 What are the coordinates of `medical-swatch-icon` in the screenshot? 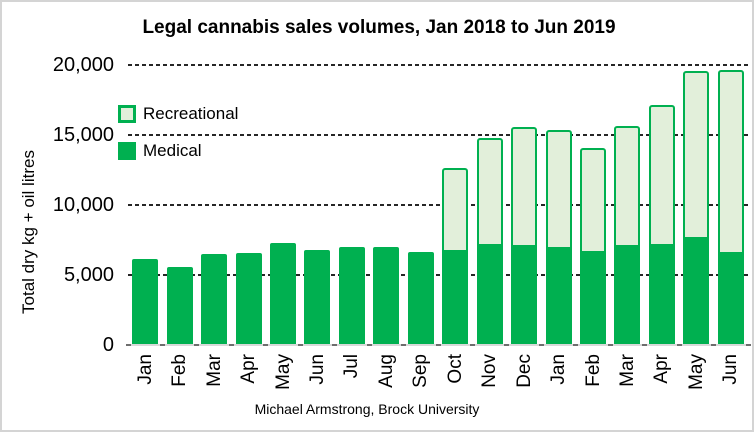 It's located at (127, 151).